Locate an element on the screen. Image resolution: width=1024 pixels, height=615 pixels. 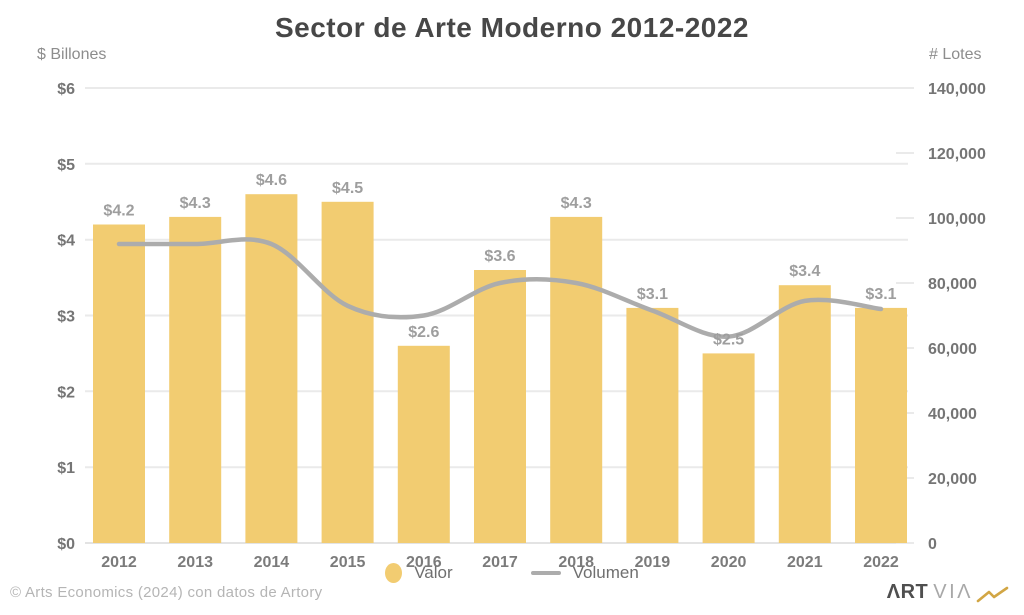
volumen-line is located at coordinates (500, 288).